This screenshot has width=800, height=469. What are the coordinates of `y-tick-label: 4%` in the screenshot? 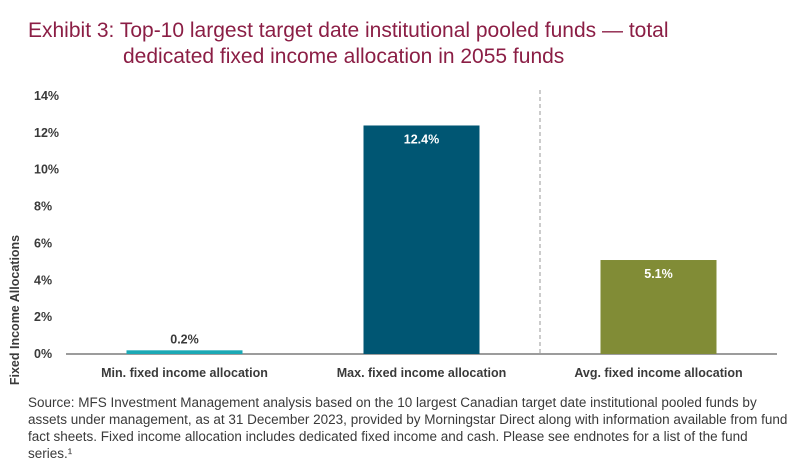 It's located at (43, 280).